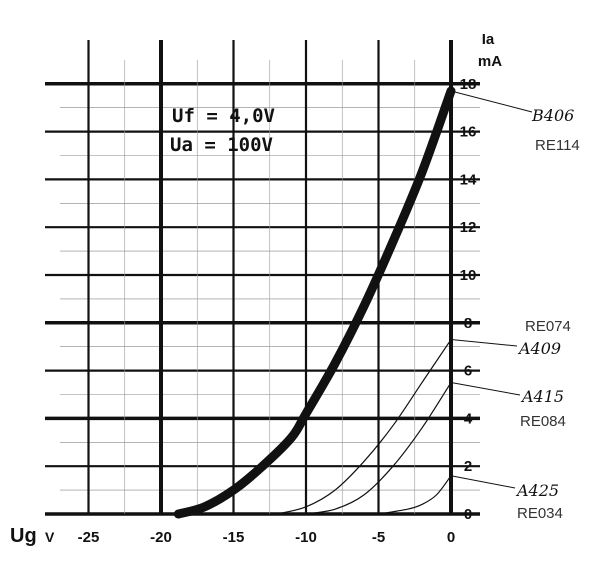 Image resolution: width=594 pixels, height=562 pixels. I want to click on y-tick-label: 10, so click(468, 275).